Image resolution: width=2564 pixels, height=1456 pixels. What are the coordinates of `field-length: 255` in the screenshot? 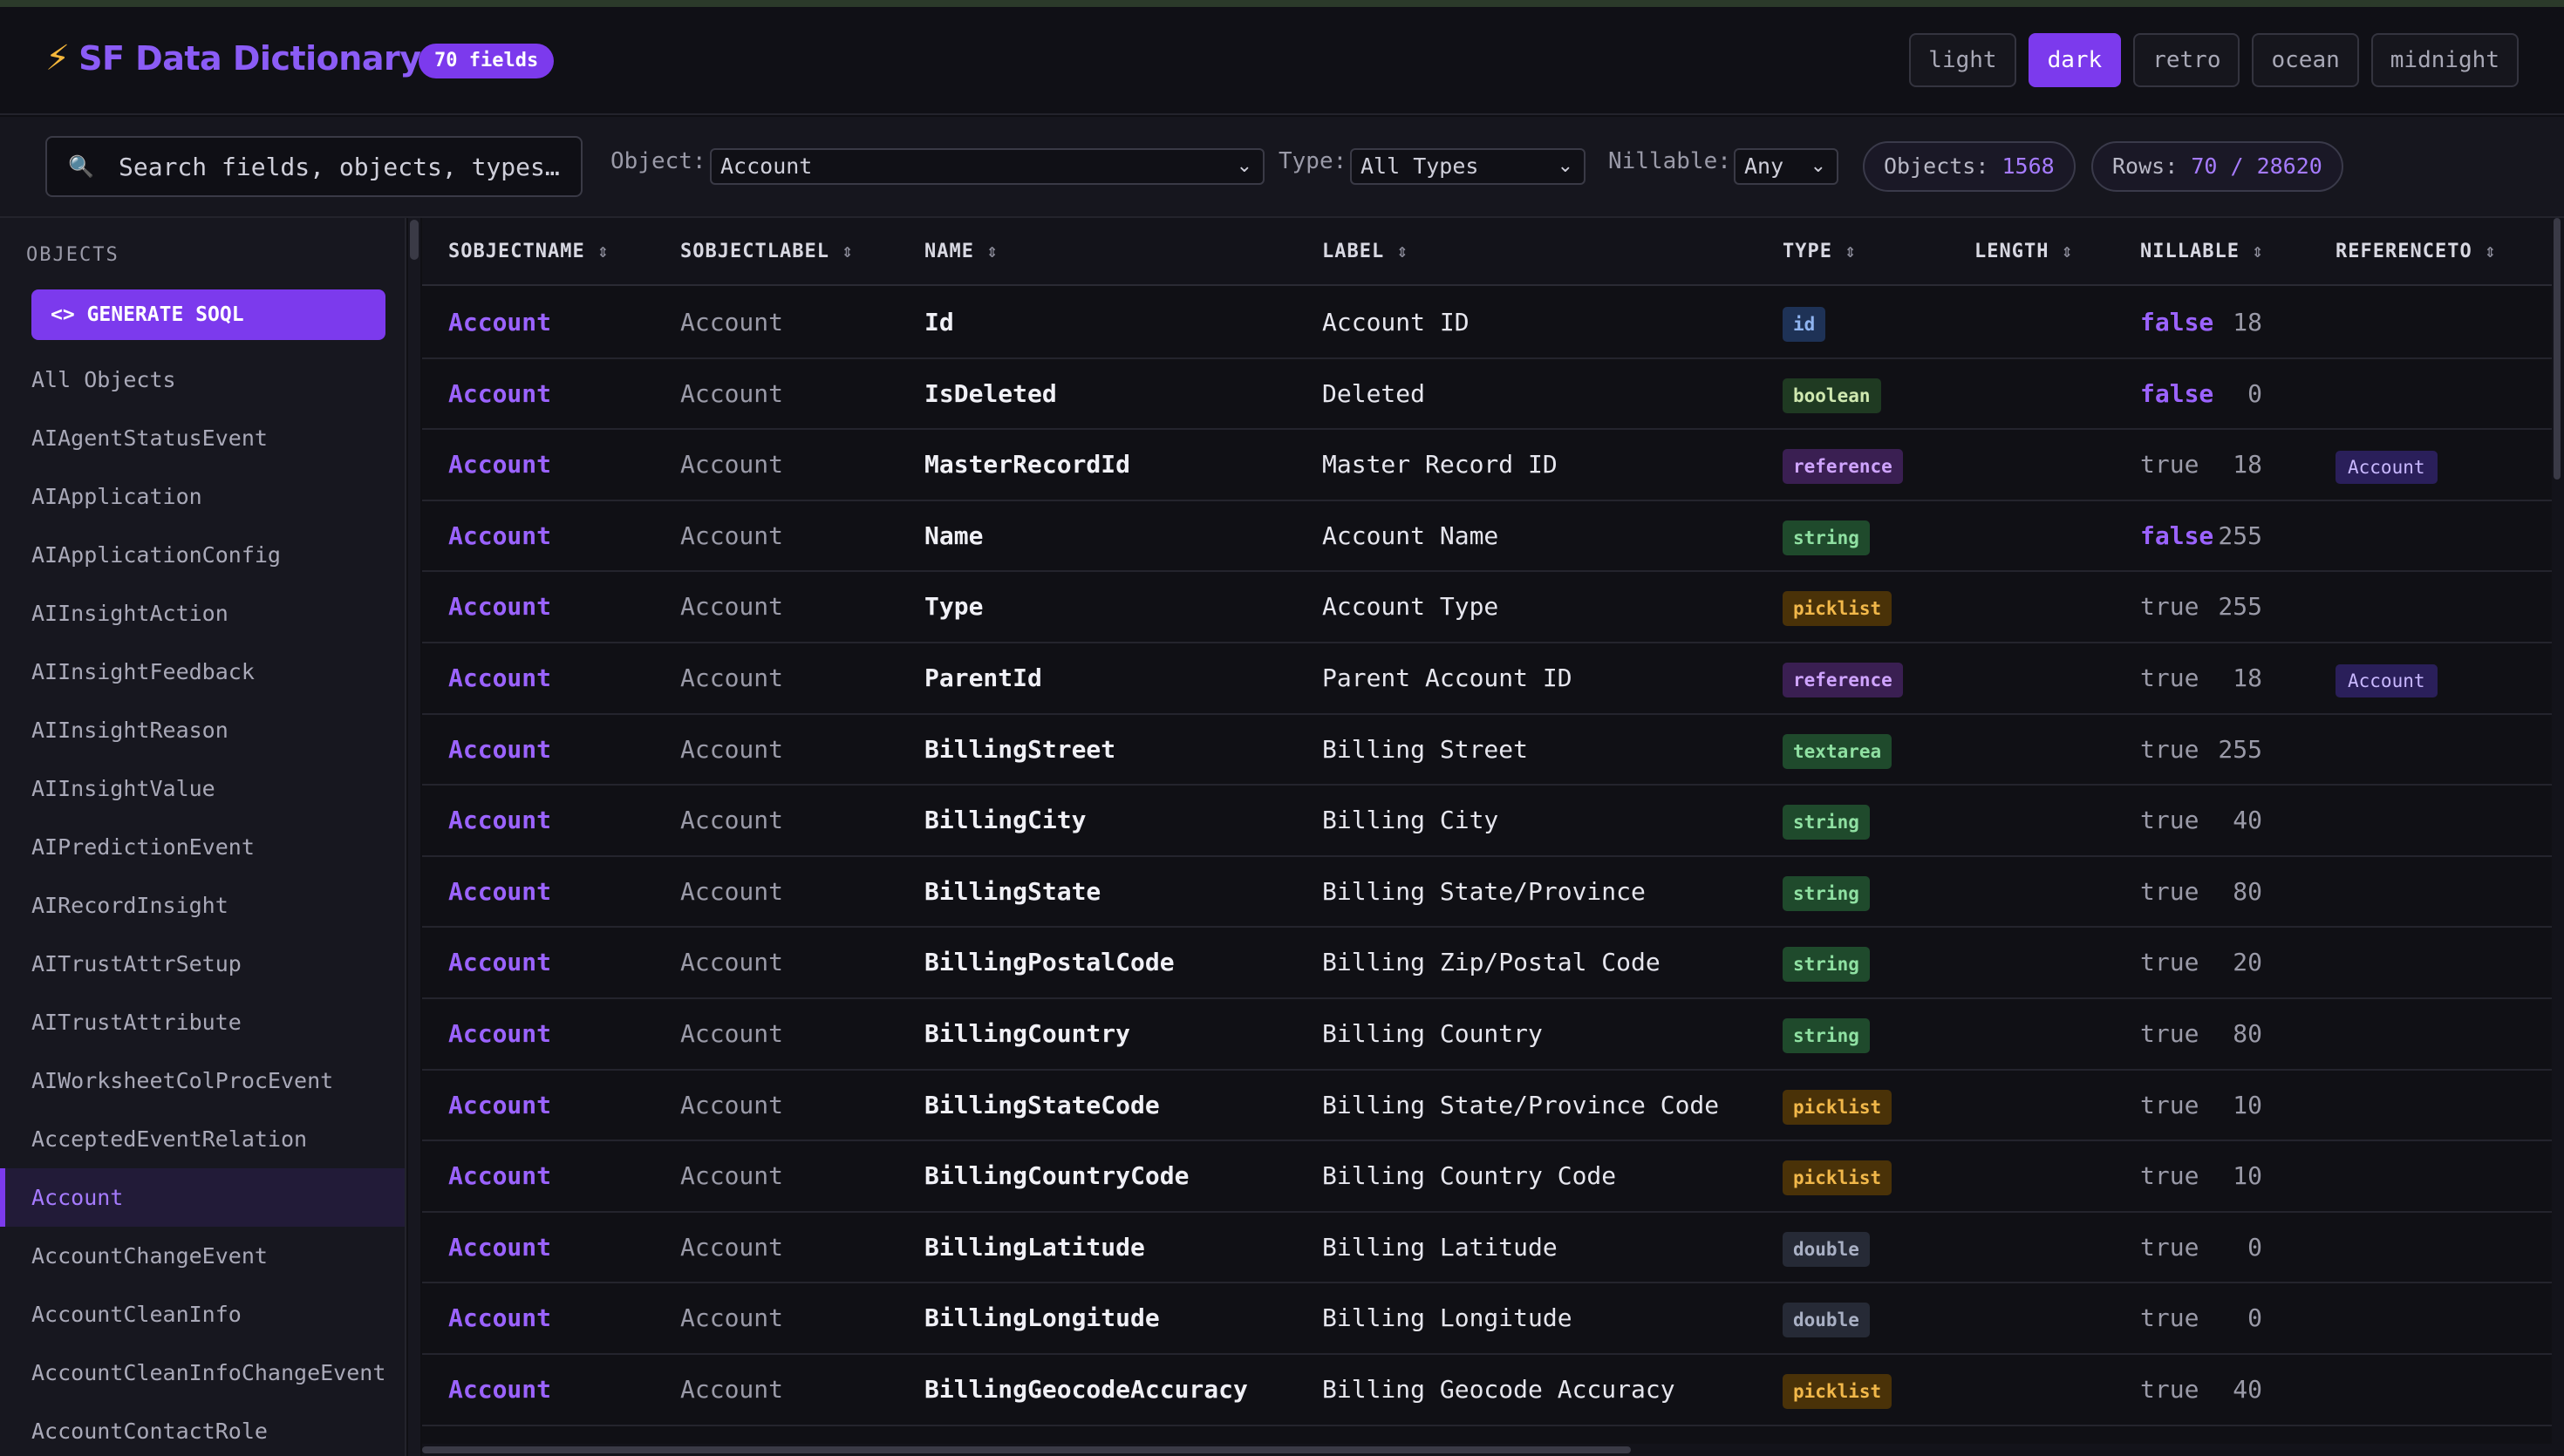 It's located at (2240, 607).